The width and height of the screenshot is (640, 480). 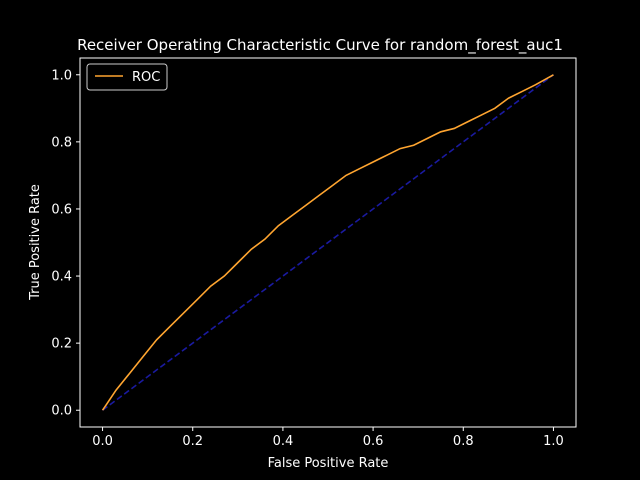 I want to click on legend-label-roc: ROC, so click(x=146, y=77).